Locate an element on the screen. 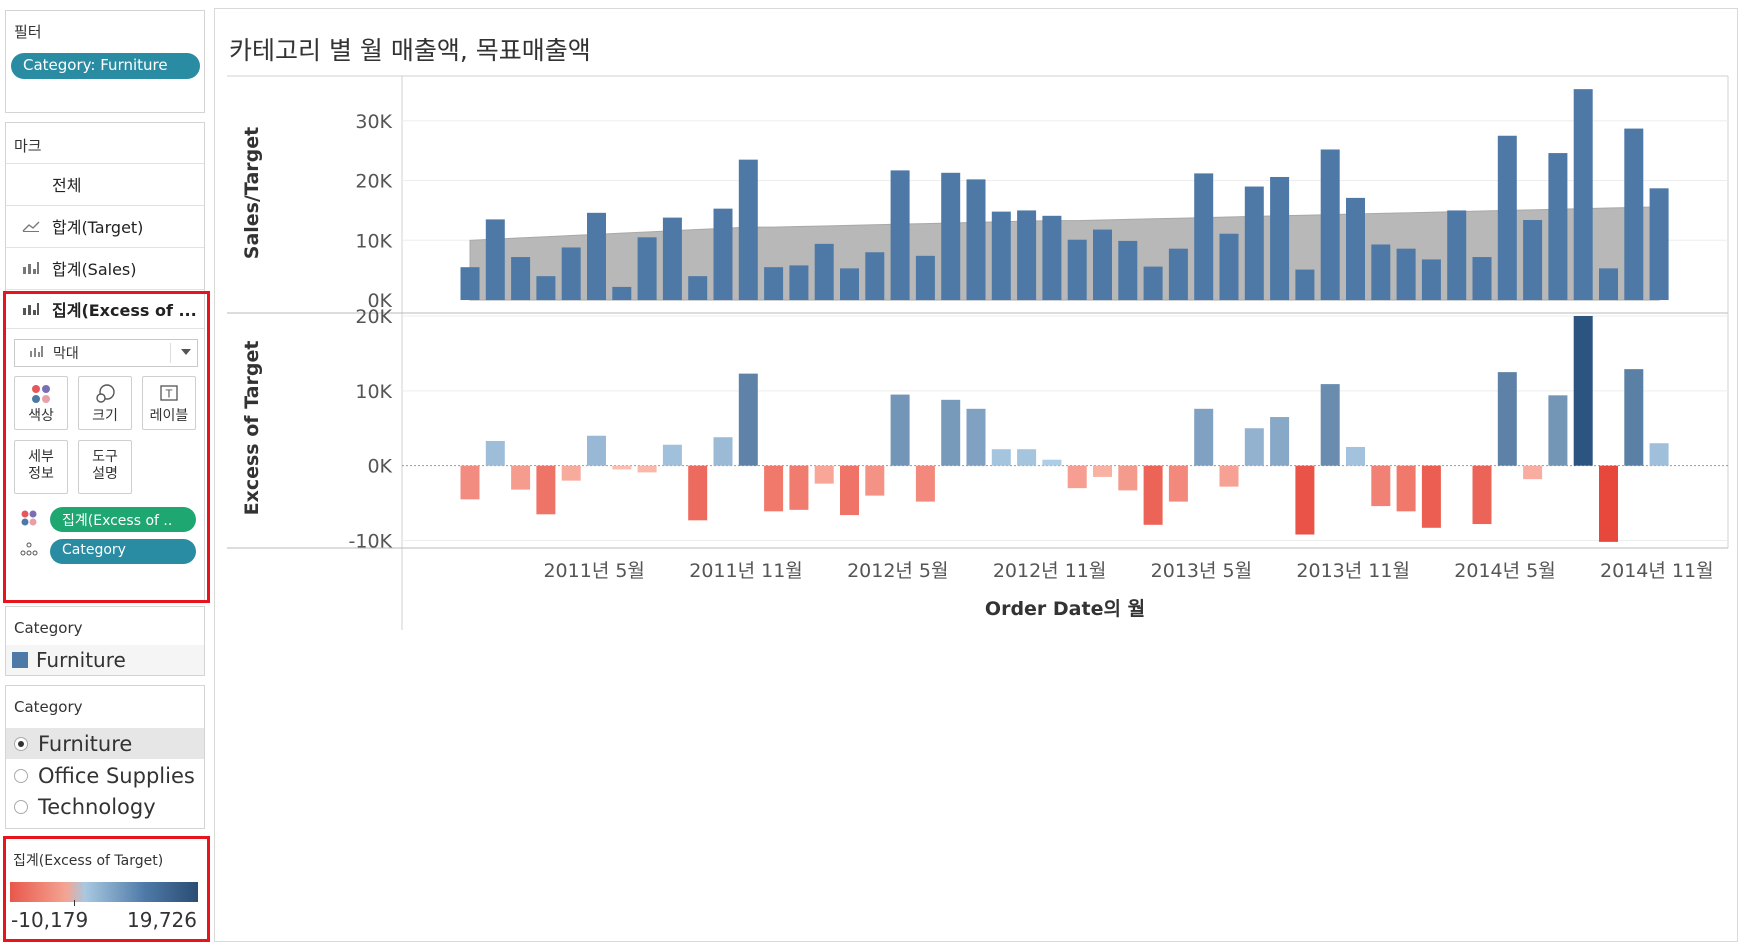 The image size is (1740, 942). excess-color-legend: 집계(Excess of Target) -10,179 19,726 is located at coordinates (105, 888).